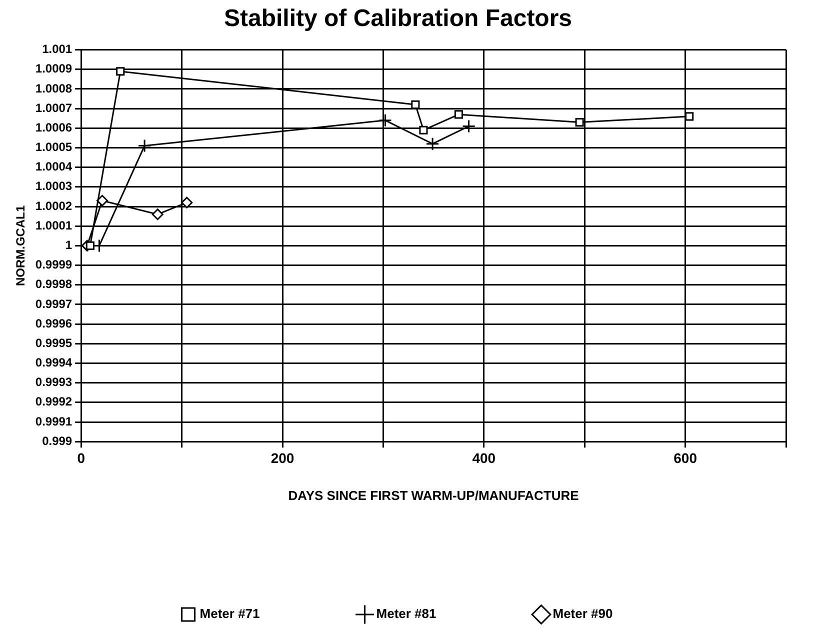  I want to click on y-tick-label: 1.0004, so click(53, 167).